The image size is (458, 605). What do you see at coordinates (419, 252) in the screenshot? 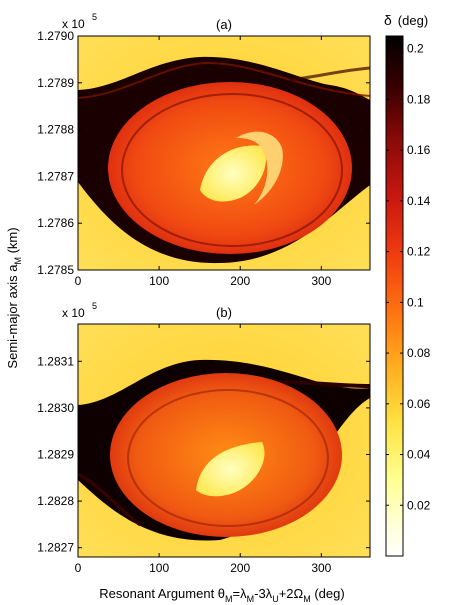
I see `colorbar-tick-label: 0.12` at bounding box center [419, 252].